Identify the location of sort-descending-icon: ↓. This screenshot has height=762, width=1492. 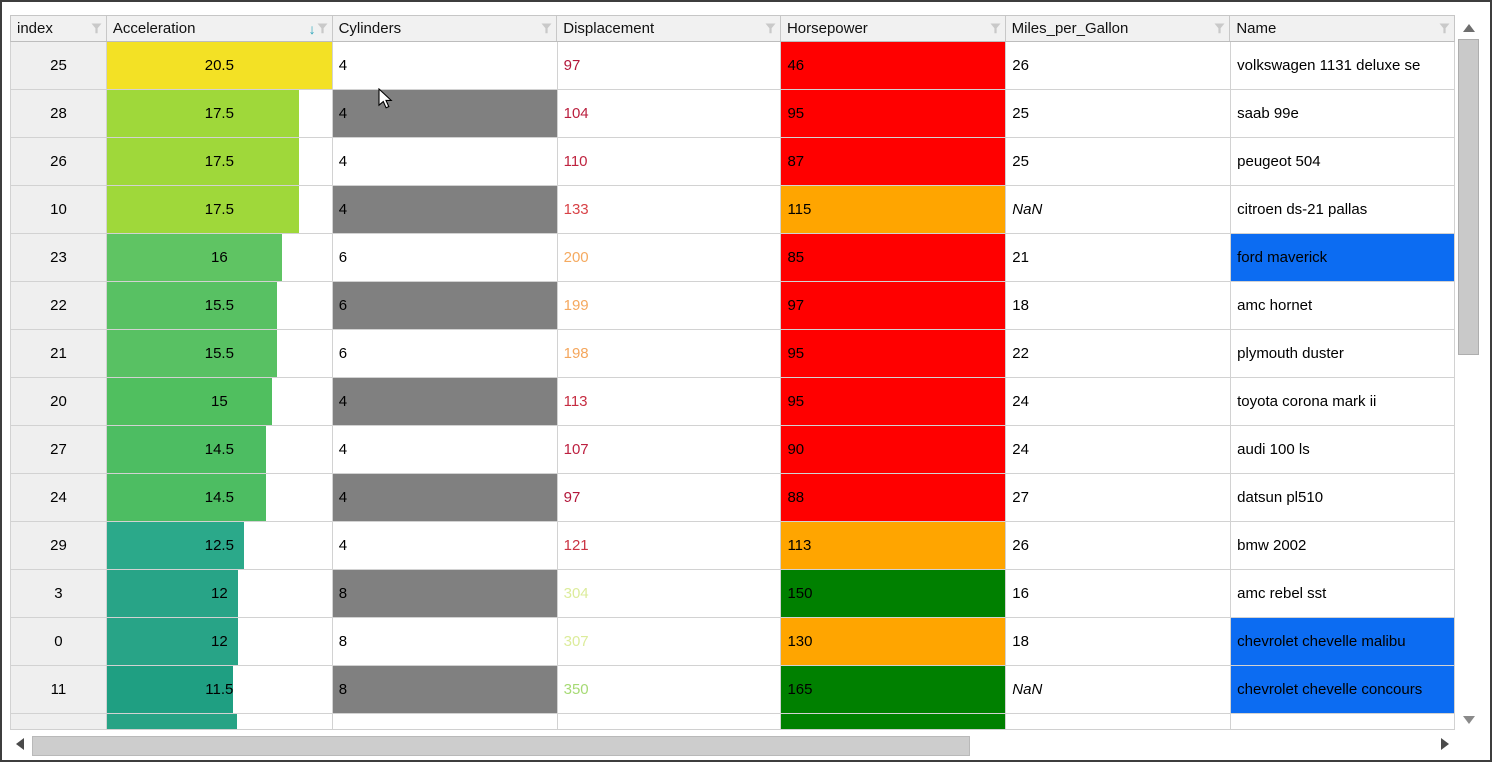
(312, 28).